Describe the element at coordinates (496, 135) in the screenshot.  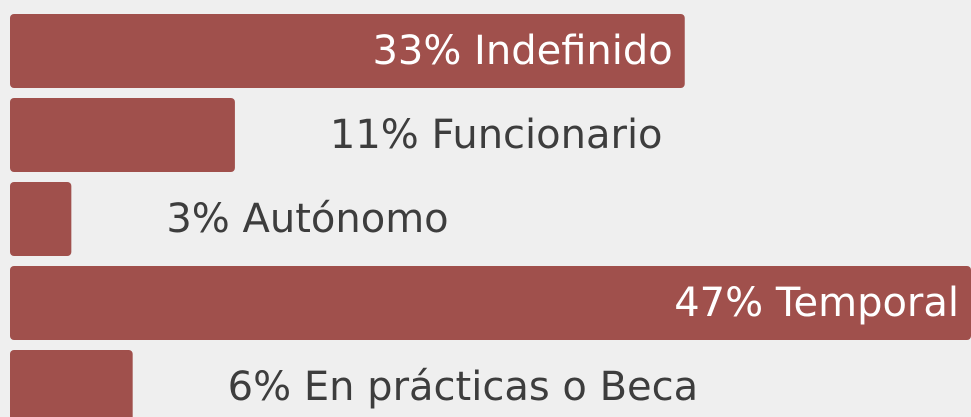
I see `bar-label: 11% Funcionario` at that location.